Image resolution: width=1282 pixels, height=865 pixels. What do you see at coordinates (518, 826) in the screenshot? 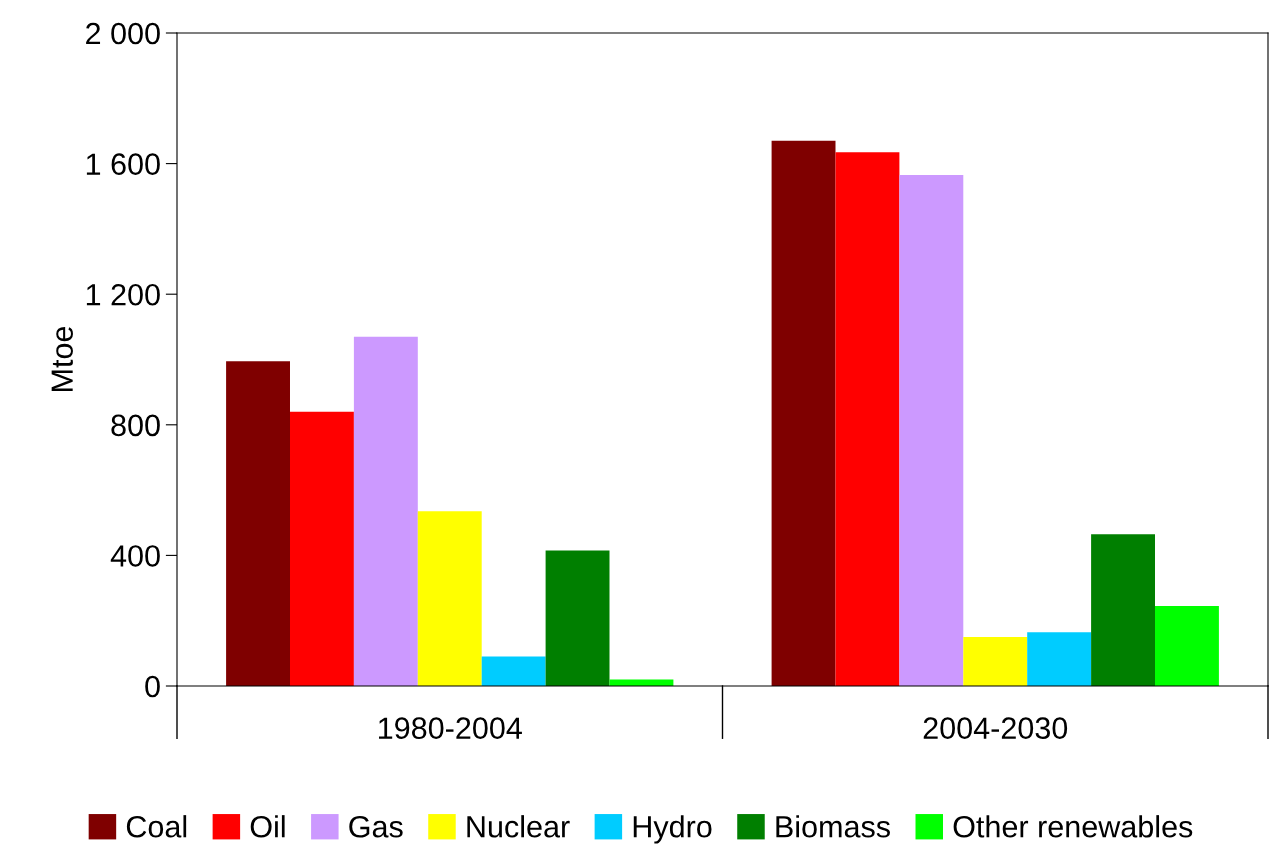
I see `legend-label: Nuclear` at bounding box center [518, 826].